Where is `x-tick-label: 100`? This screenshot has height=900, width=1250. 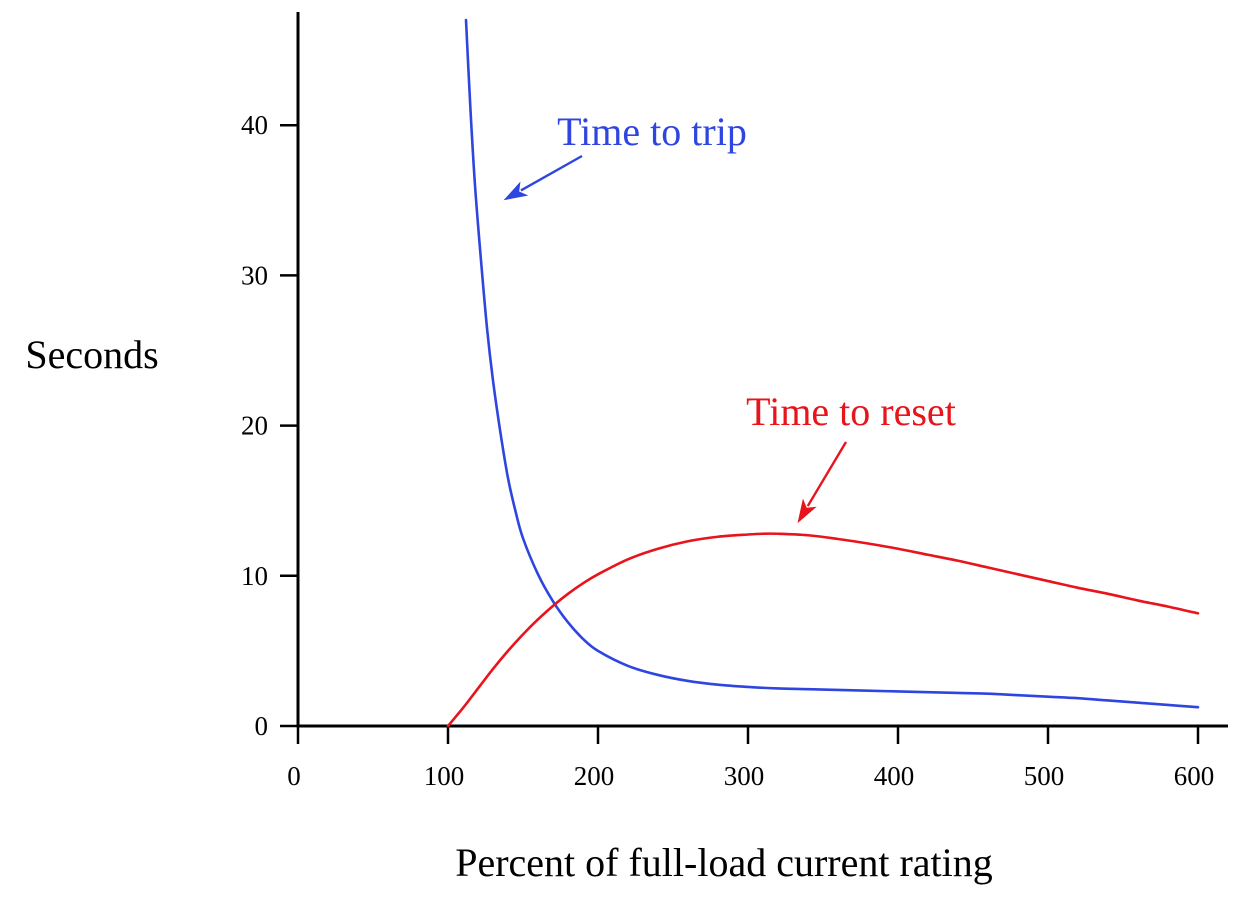 x-tick-label: 100 is located at coordinates (444, 776).